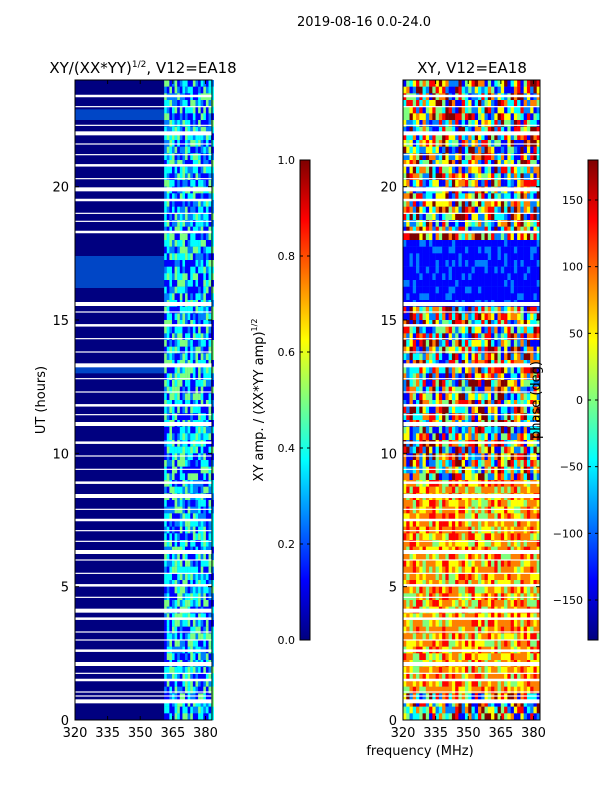  Describe the element at coordinates (364, 22) in the screenshot. I see `figure-suptitle: 2019-08-16 0.0-24.0` at that location.